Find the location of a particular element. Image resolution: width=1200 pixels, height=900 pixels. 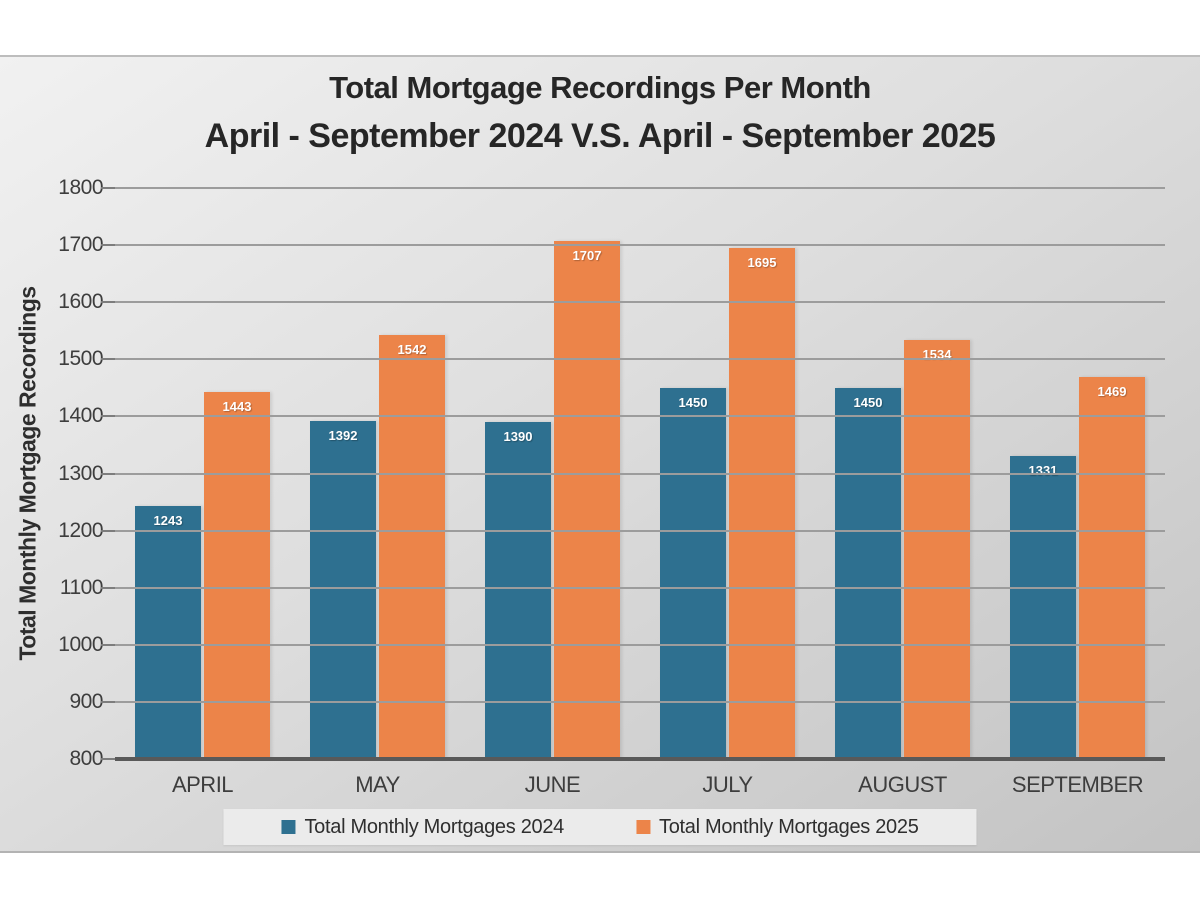

legend-item-2024: Total Monthly Mortgages 2024 is located at coordinates (422, 827).